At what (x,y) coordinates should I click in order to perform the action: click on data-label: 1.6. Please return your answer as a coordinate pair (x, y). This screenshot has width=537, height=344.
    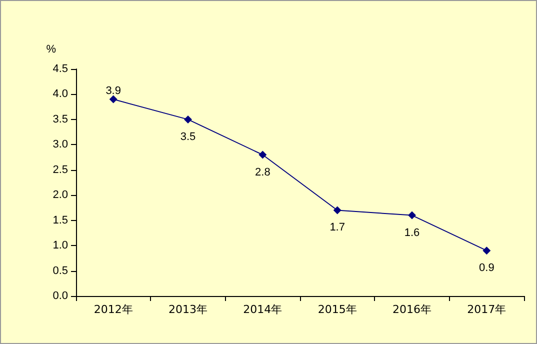
    Looking at the image, I should click on (412, 232).